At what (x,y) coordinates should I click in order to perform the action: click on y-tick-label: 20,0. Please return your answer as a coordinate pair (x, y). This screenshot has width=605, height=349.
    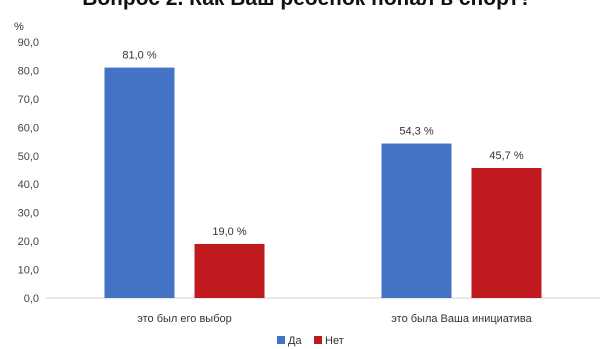
    Looking at the image, I should click on (28, 242).